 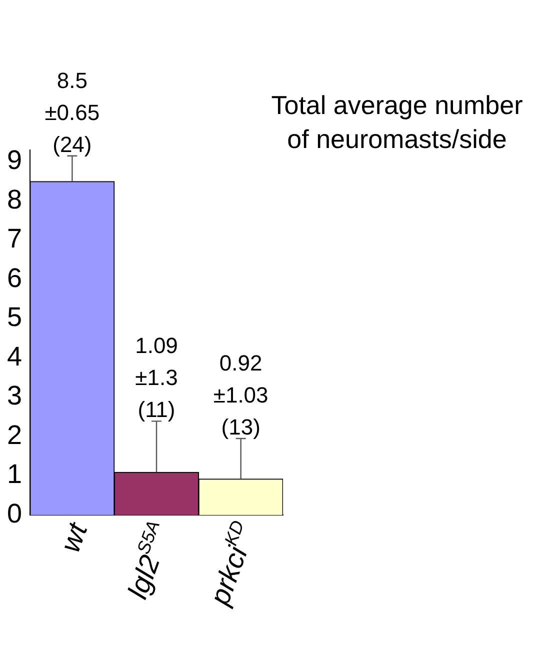 What do you see at coordinates (14, 435) in the screenshot?
I see `y-tick-label: 2` at bounding box center [14, 435].